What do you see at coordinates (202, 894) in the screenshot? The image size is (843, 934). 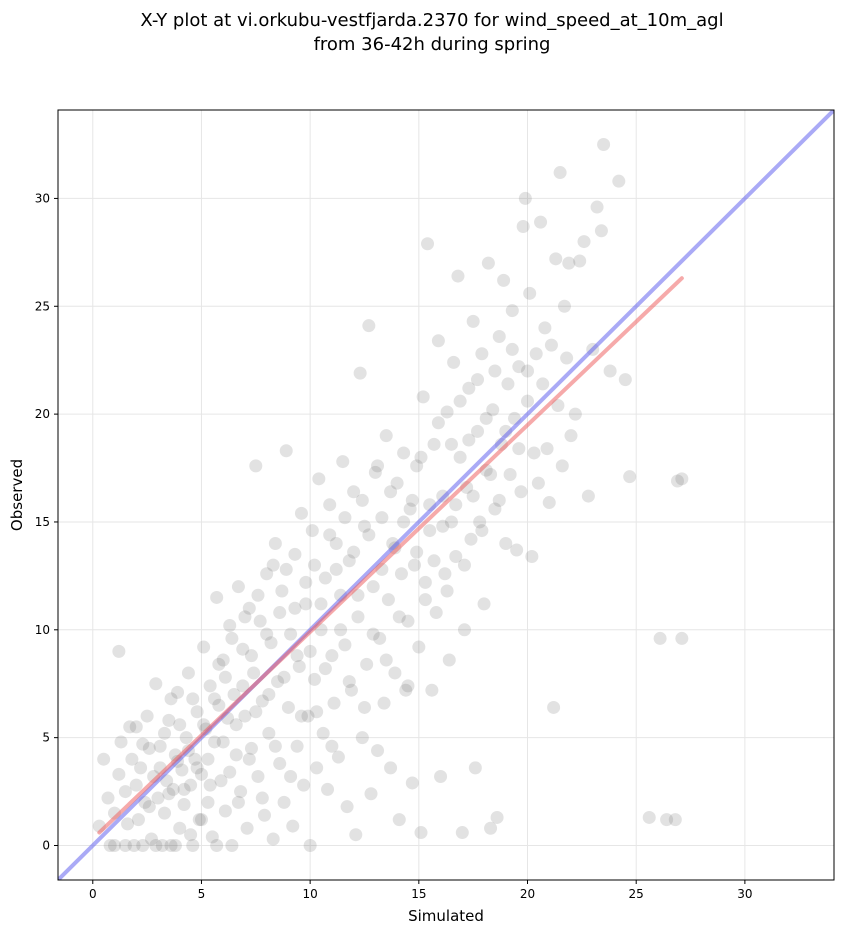 I see `x-tick-label: 5` at bounding box center [202, 894].